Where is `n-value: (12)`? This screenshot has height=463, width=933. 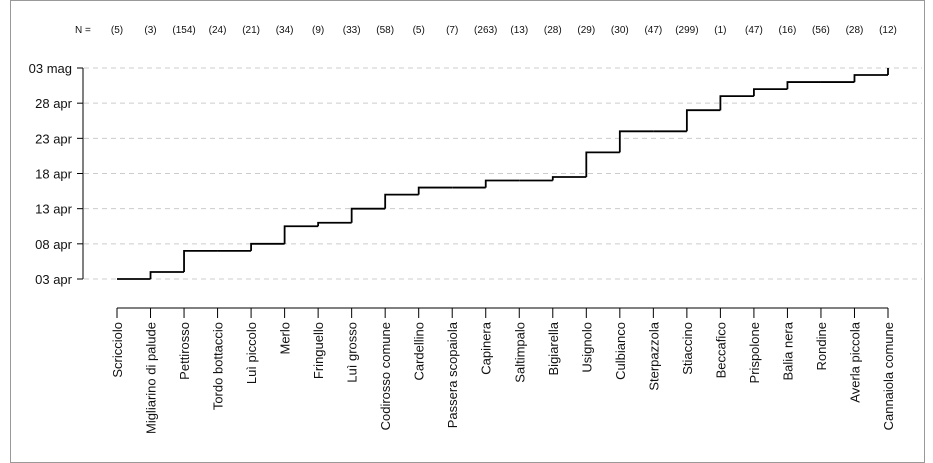
n-value: (12) is located at coordinates (888, 30).